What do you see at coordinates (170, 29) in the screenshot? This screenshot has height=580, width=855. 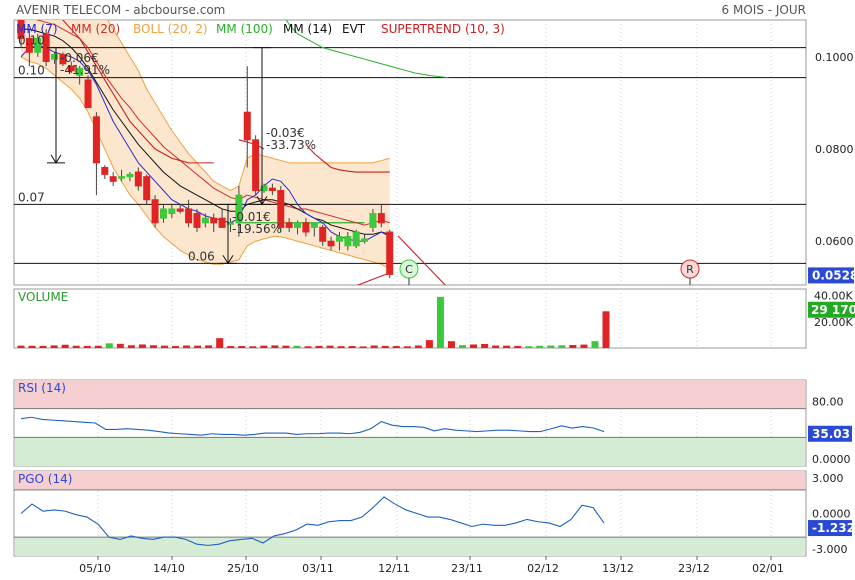 I see `legend-item: BOLL (20, 2)` at bounding box center [170, 29].